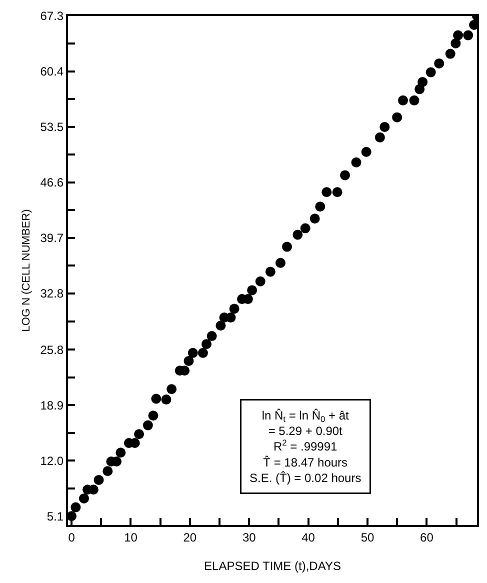 The height and width of the screenshot is (583, 487). I want to click on y-tick-label: 5.1, so click(55, 516).